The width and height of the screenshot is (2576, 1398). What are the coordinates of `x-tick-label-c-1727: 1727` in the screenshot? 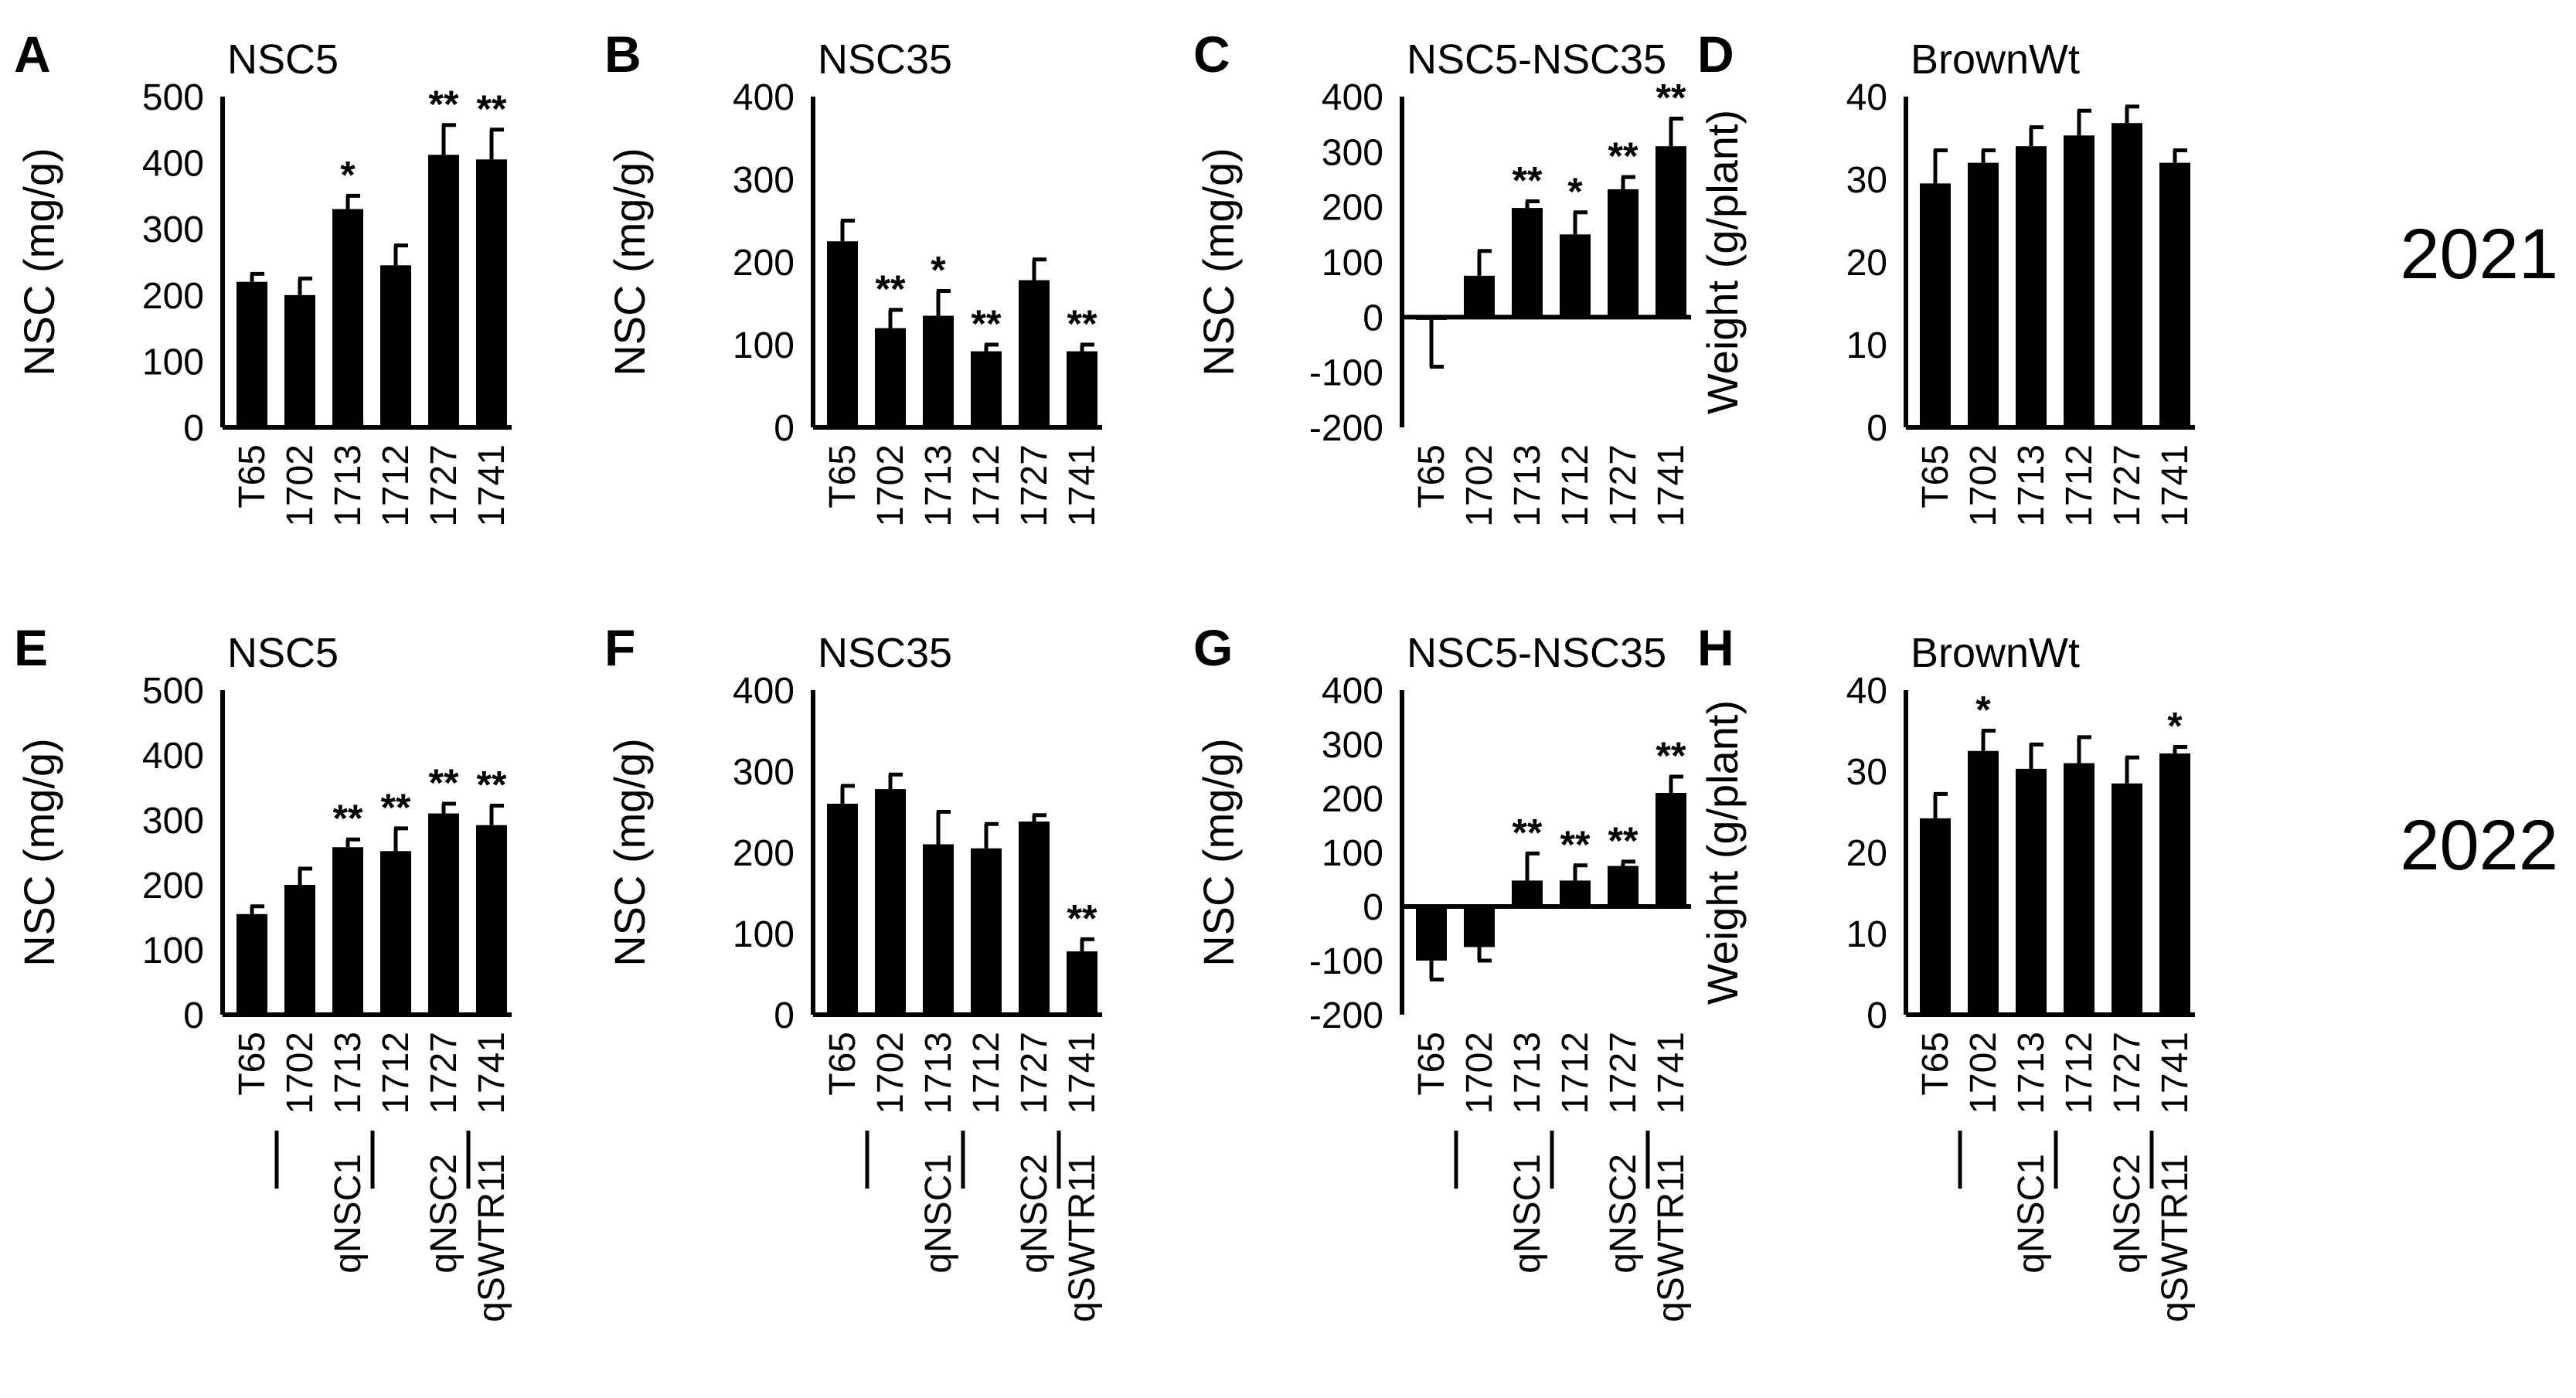 It's located at (1623, 486).